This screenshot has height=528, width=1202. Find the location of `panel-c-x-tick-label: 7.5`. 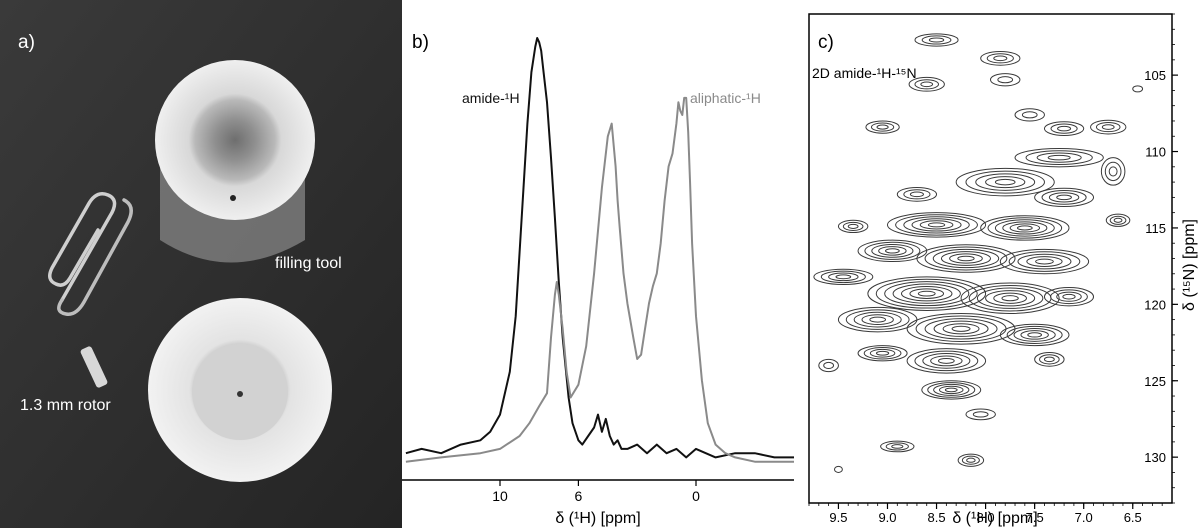

panel-c-x-tick-label: 7.5 is located at coordinates (1035, 517).